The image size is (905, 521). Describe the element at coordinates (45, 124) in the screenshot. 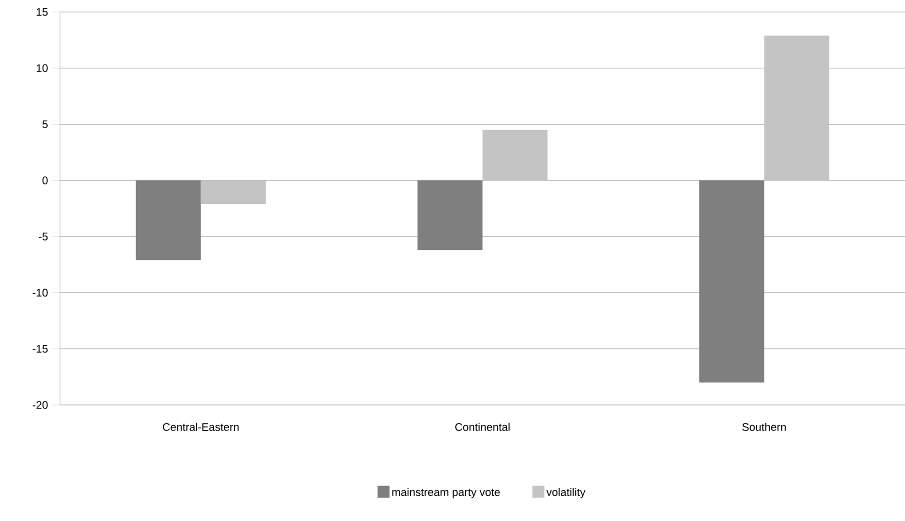

I see `y-tick-label: 5` at that location.